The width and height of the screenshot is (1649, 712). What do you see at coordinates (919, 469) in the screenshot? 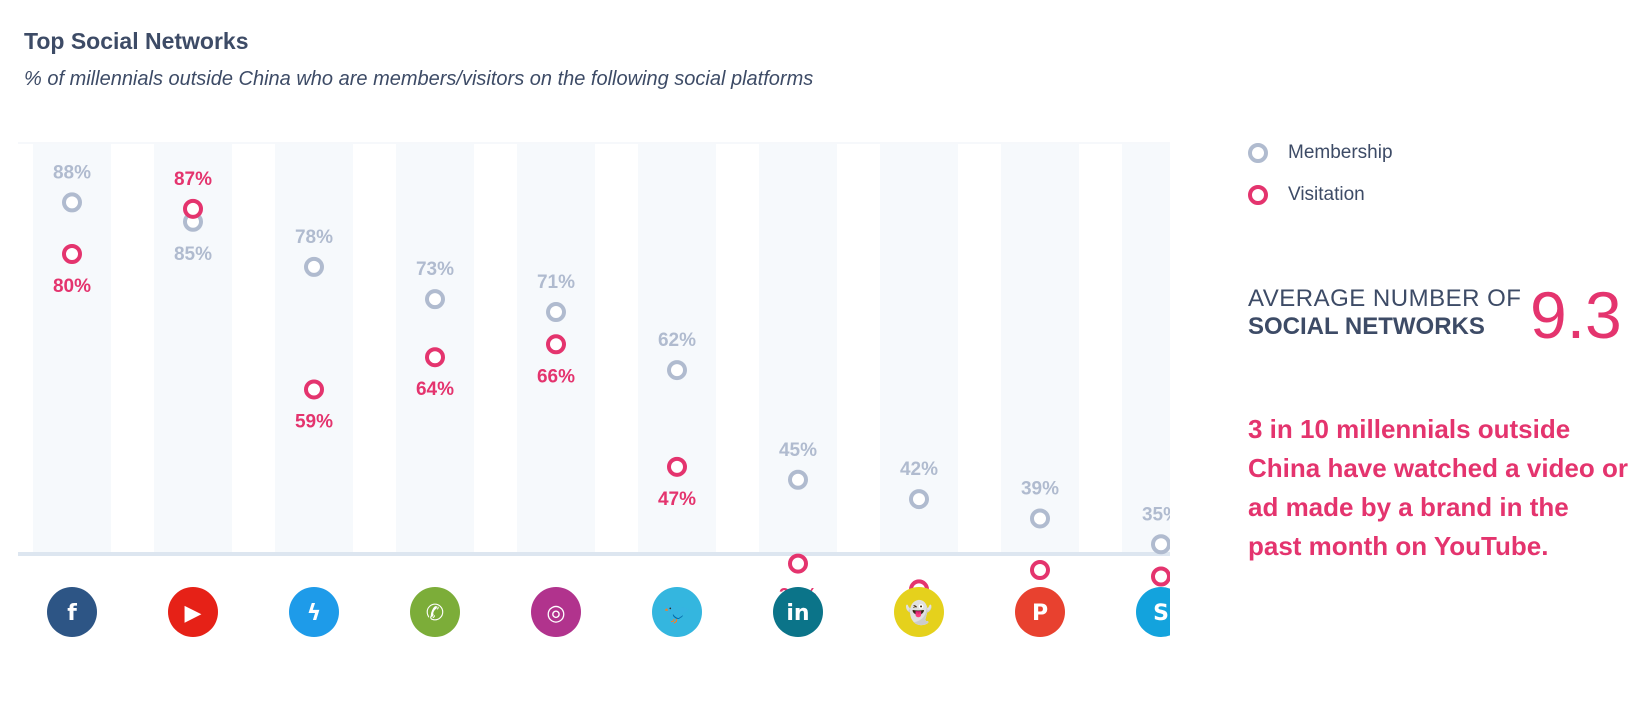
I see `membership-value-label: 42%` at bounding box center [919, 469].